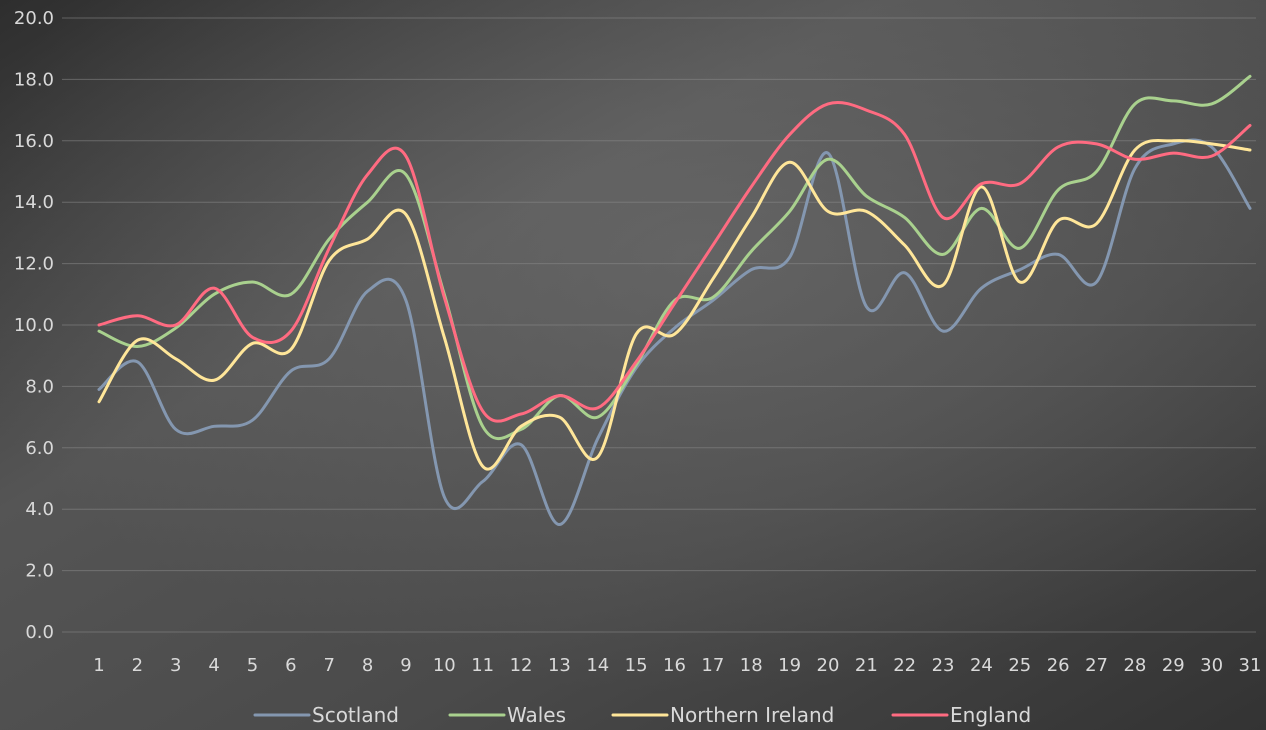 The image size is (1266, 730). What do you see at coordinates (39, 448) in the screenshot?
I see `y-tick-label: 6.0` at bounding box center [39, 448].